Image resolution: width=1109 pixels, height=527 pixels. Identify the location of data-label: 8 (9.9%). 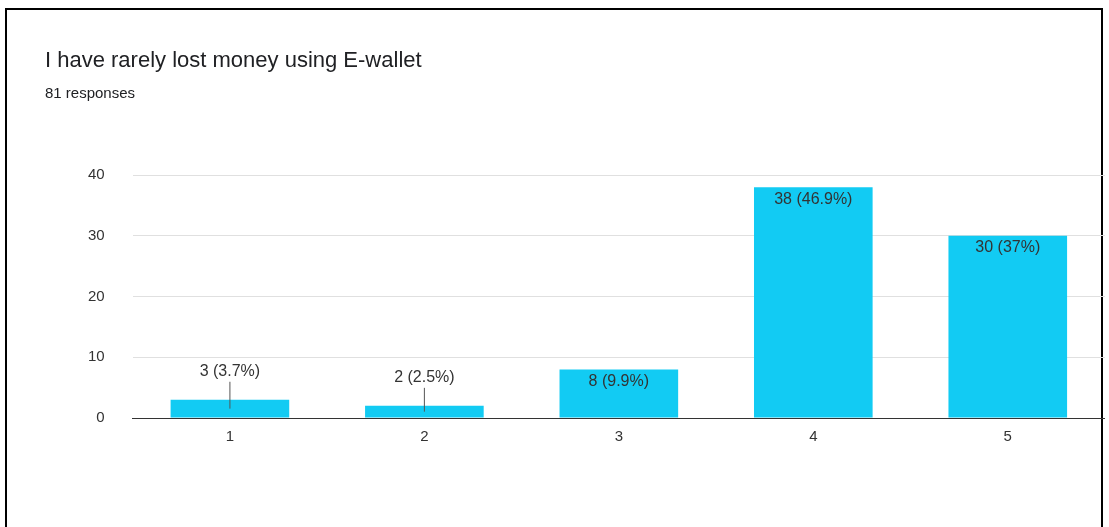
(619, 380).